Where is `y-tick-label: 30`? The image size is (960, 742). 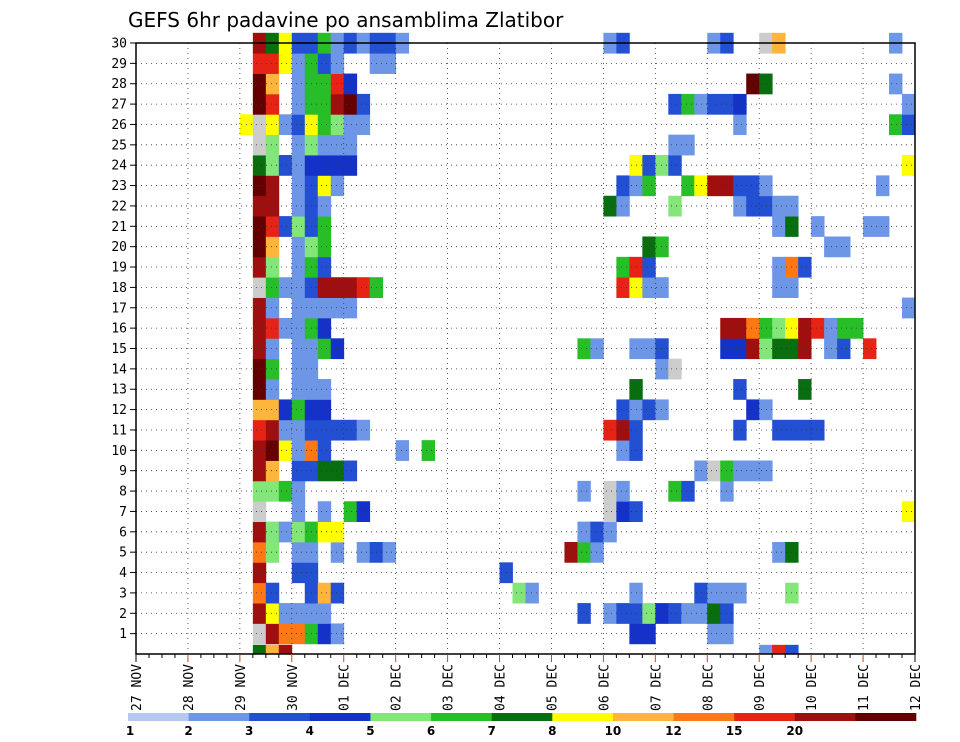
y-tick-label: 30 is located at coordinates (119, 44).